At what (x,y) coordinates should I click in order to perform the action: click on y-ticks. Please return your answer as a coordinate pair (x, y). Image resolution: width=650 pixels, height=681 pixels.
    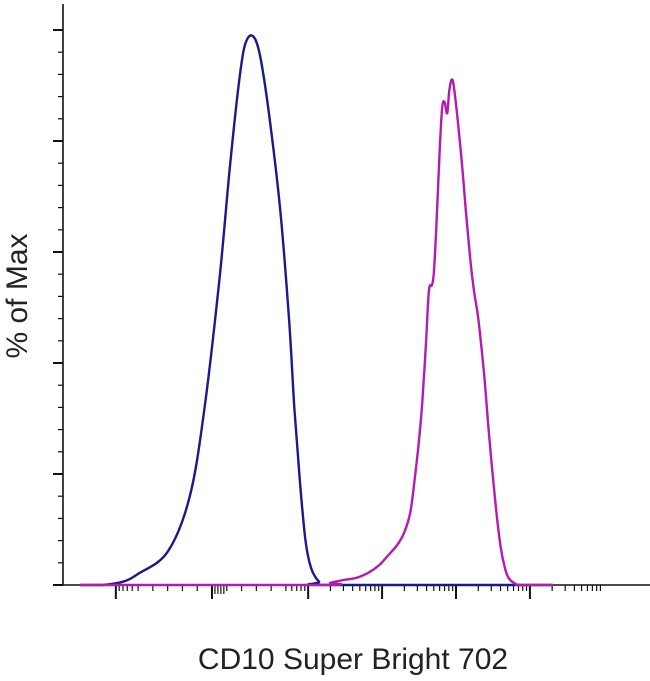
    Looking at the image, I should click on (58, 307).